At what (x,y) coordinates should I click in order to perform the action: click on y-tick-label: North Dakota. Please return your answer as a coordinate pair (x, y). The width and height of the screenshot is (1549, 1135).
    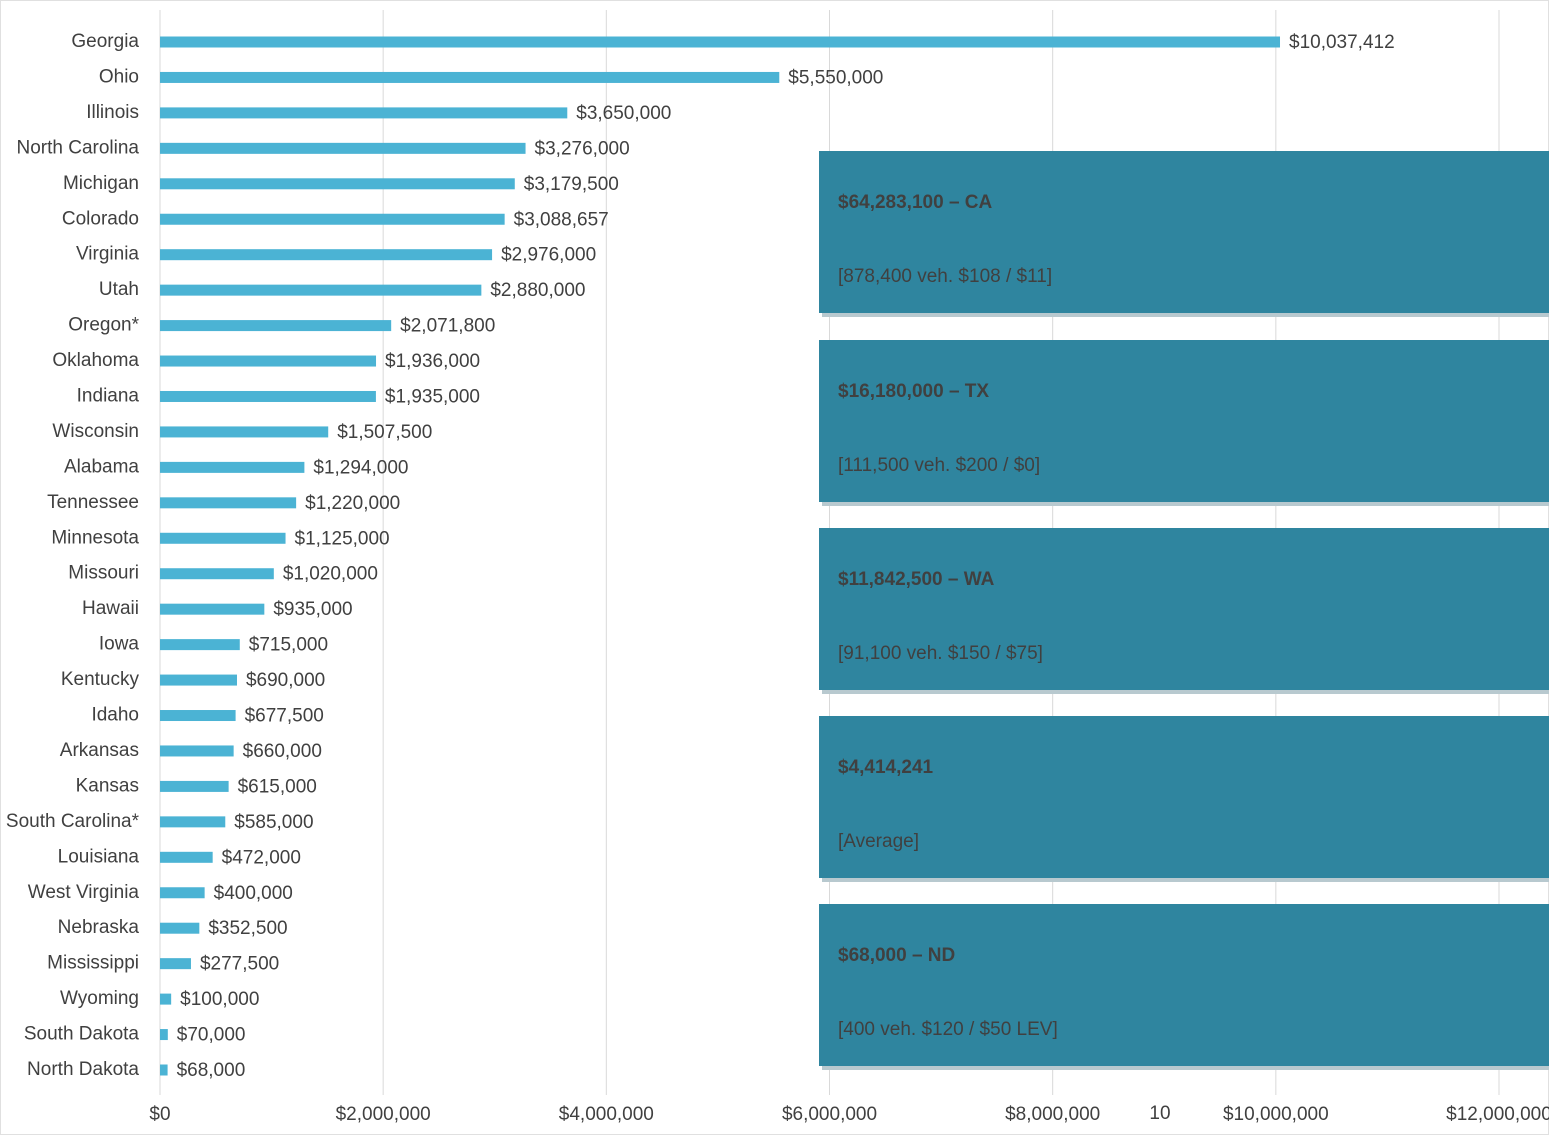
    Looking at the image, I should click on (83, 1069).